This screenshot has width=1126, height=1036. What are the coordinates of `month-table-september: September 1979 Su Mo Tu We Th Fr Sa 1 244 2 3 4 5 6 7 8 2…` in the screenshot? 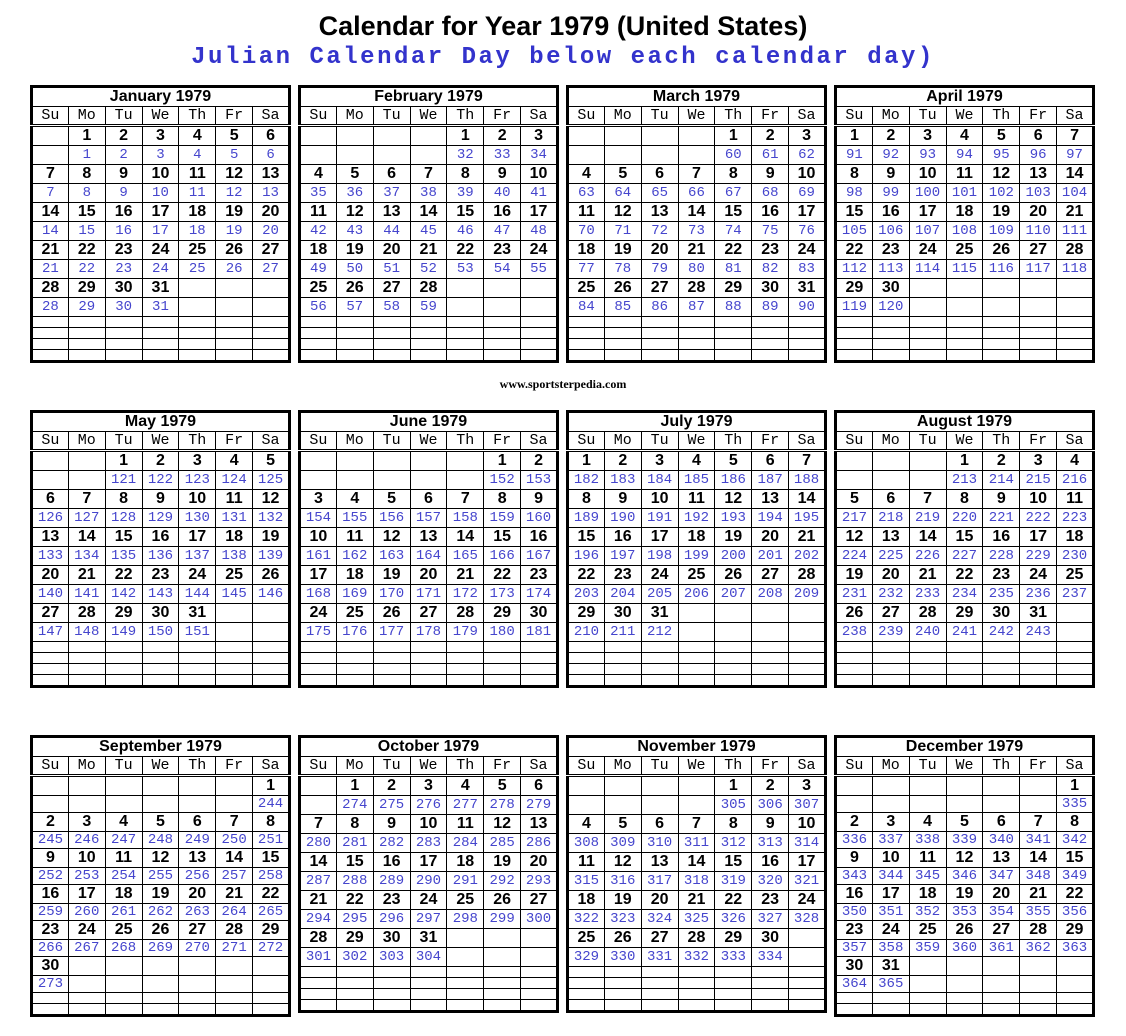 It's located at (160, 876).